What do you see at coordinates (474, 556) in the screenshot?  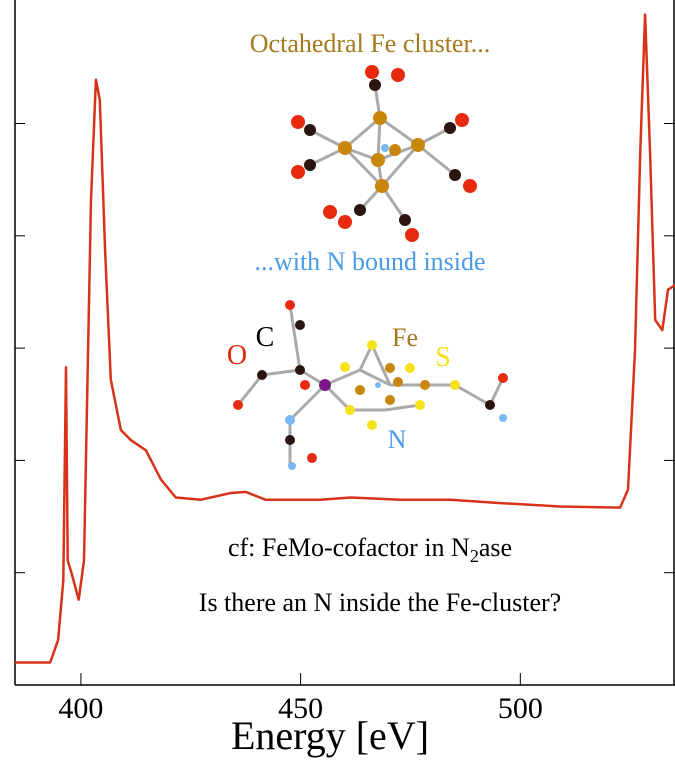 I see `annotation-subscript: 2` at bounding box center [474, 556].